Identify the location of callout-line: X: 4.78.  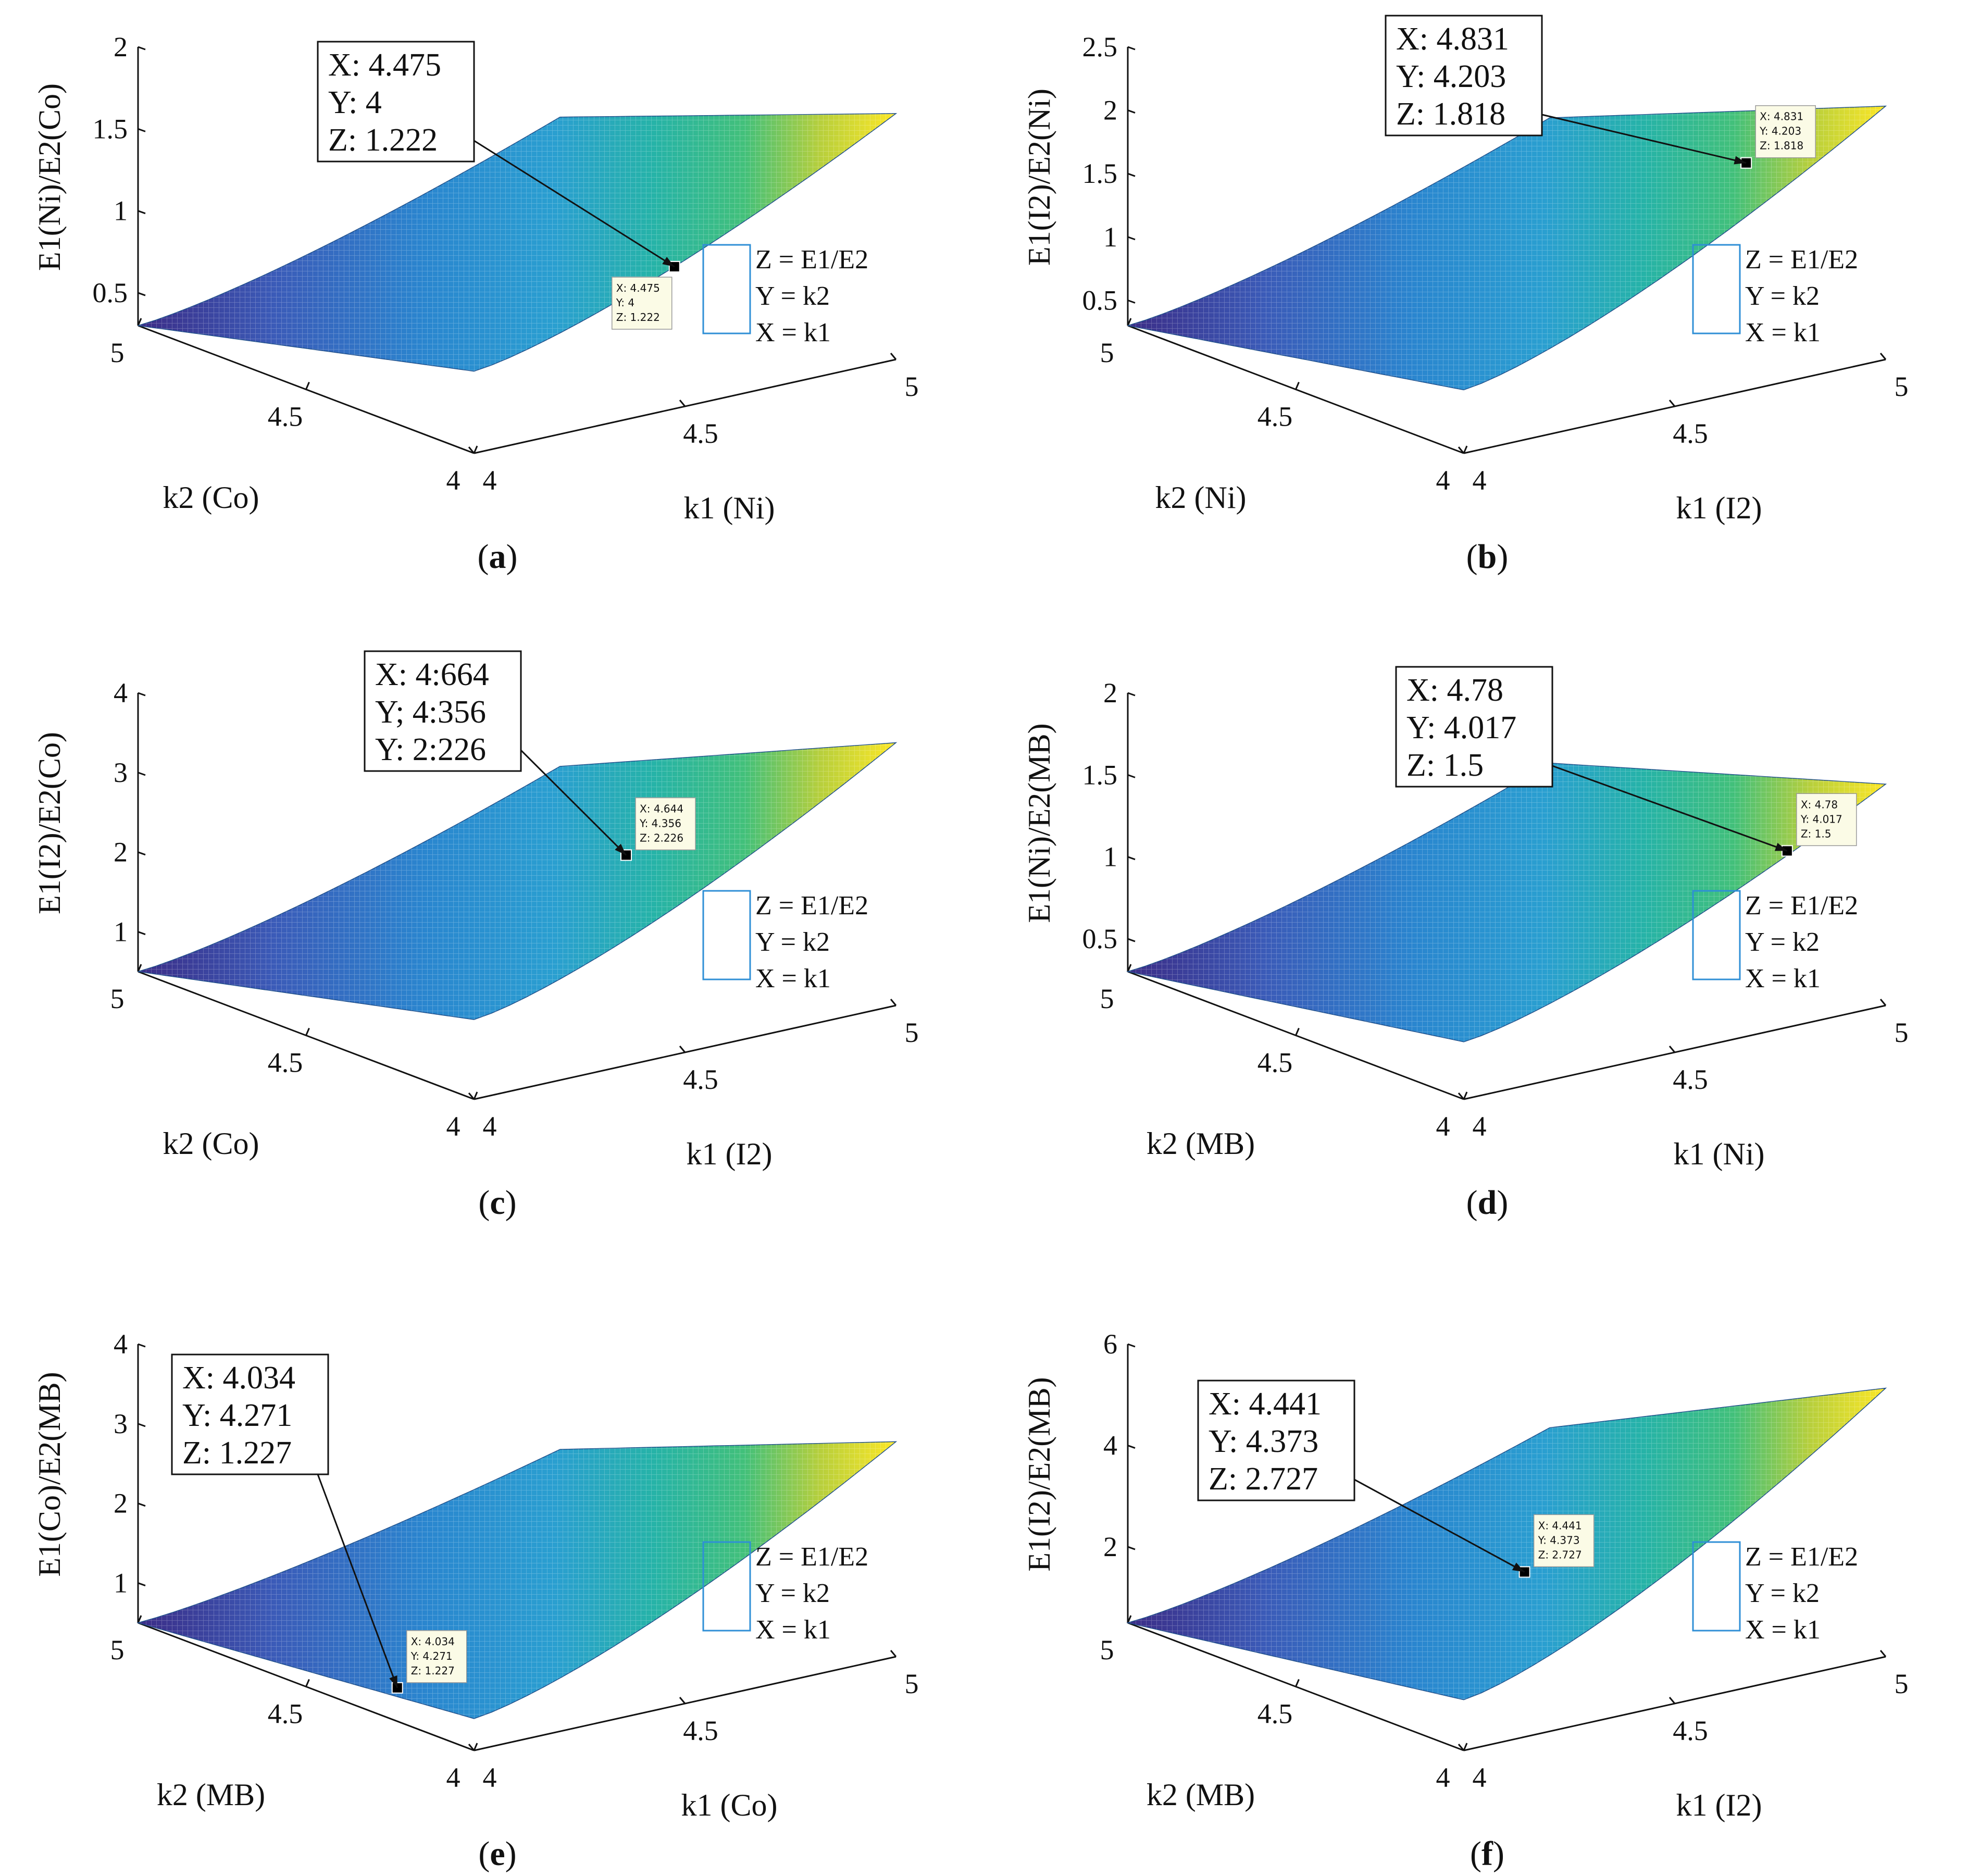
(1454, 691).